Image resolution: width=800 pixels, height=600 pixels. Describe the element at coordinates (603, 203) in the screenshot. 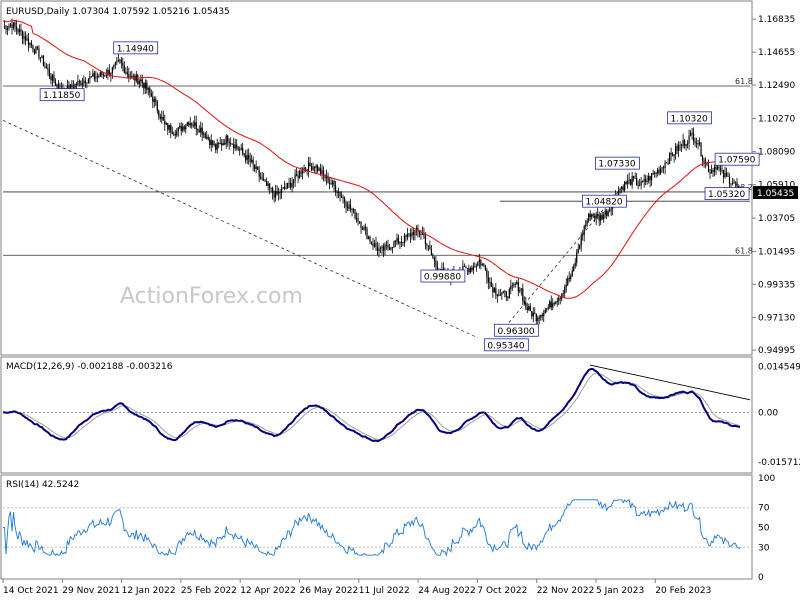

I see `price-annotation-label: 1.04820` at that location.